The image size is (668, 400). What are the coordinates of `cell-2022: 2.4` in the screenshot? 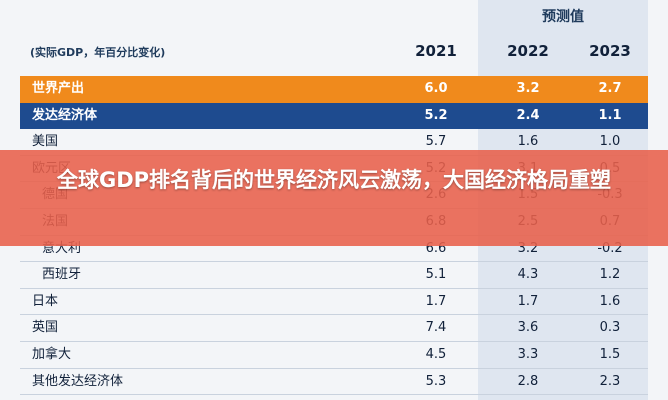 It's located at (528, 115).